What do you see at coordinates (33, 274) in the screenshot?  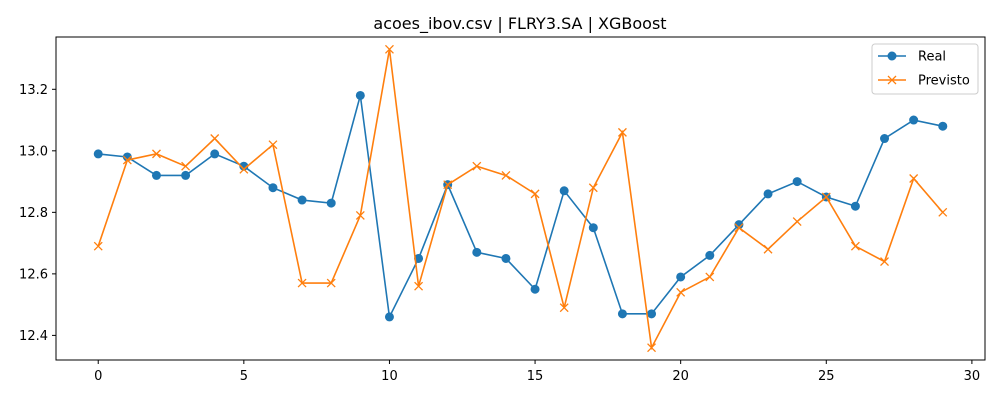 I see `y-tick-label: 12.6` at bounding box center [33, 274].